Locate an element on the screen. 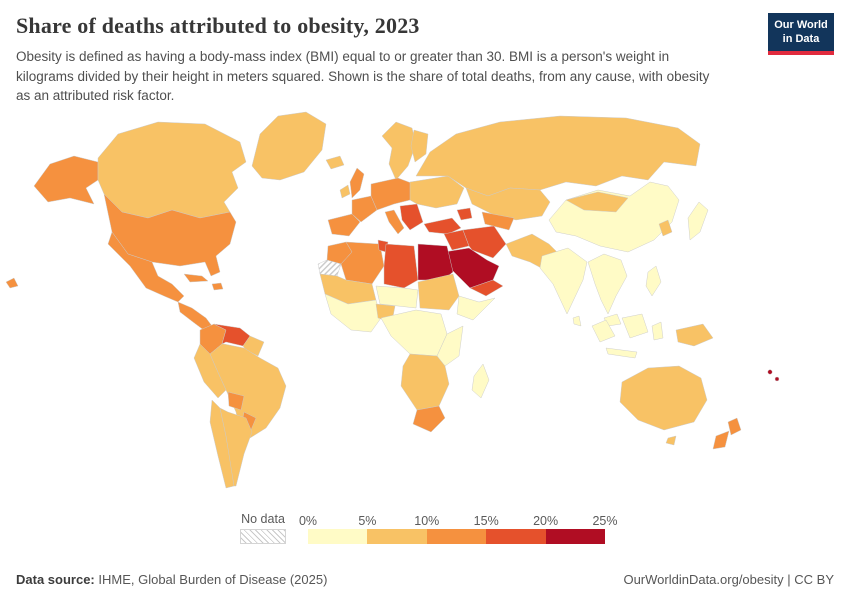 The height and width of the screenshot is (600, 850). country-niger-chad is located at coordinates (397, 297).